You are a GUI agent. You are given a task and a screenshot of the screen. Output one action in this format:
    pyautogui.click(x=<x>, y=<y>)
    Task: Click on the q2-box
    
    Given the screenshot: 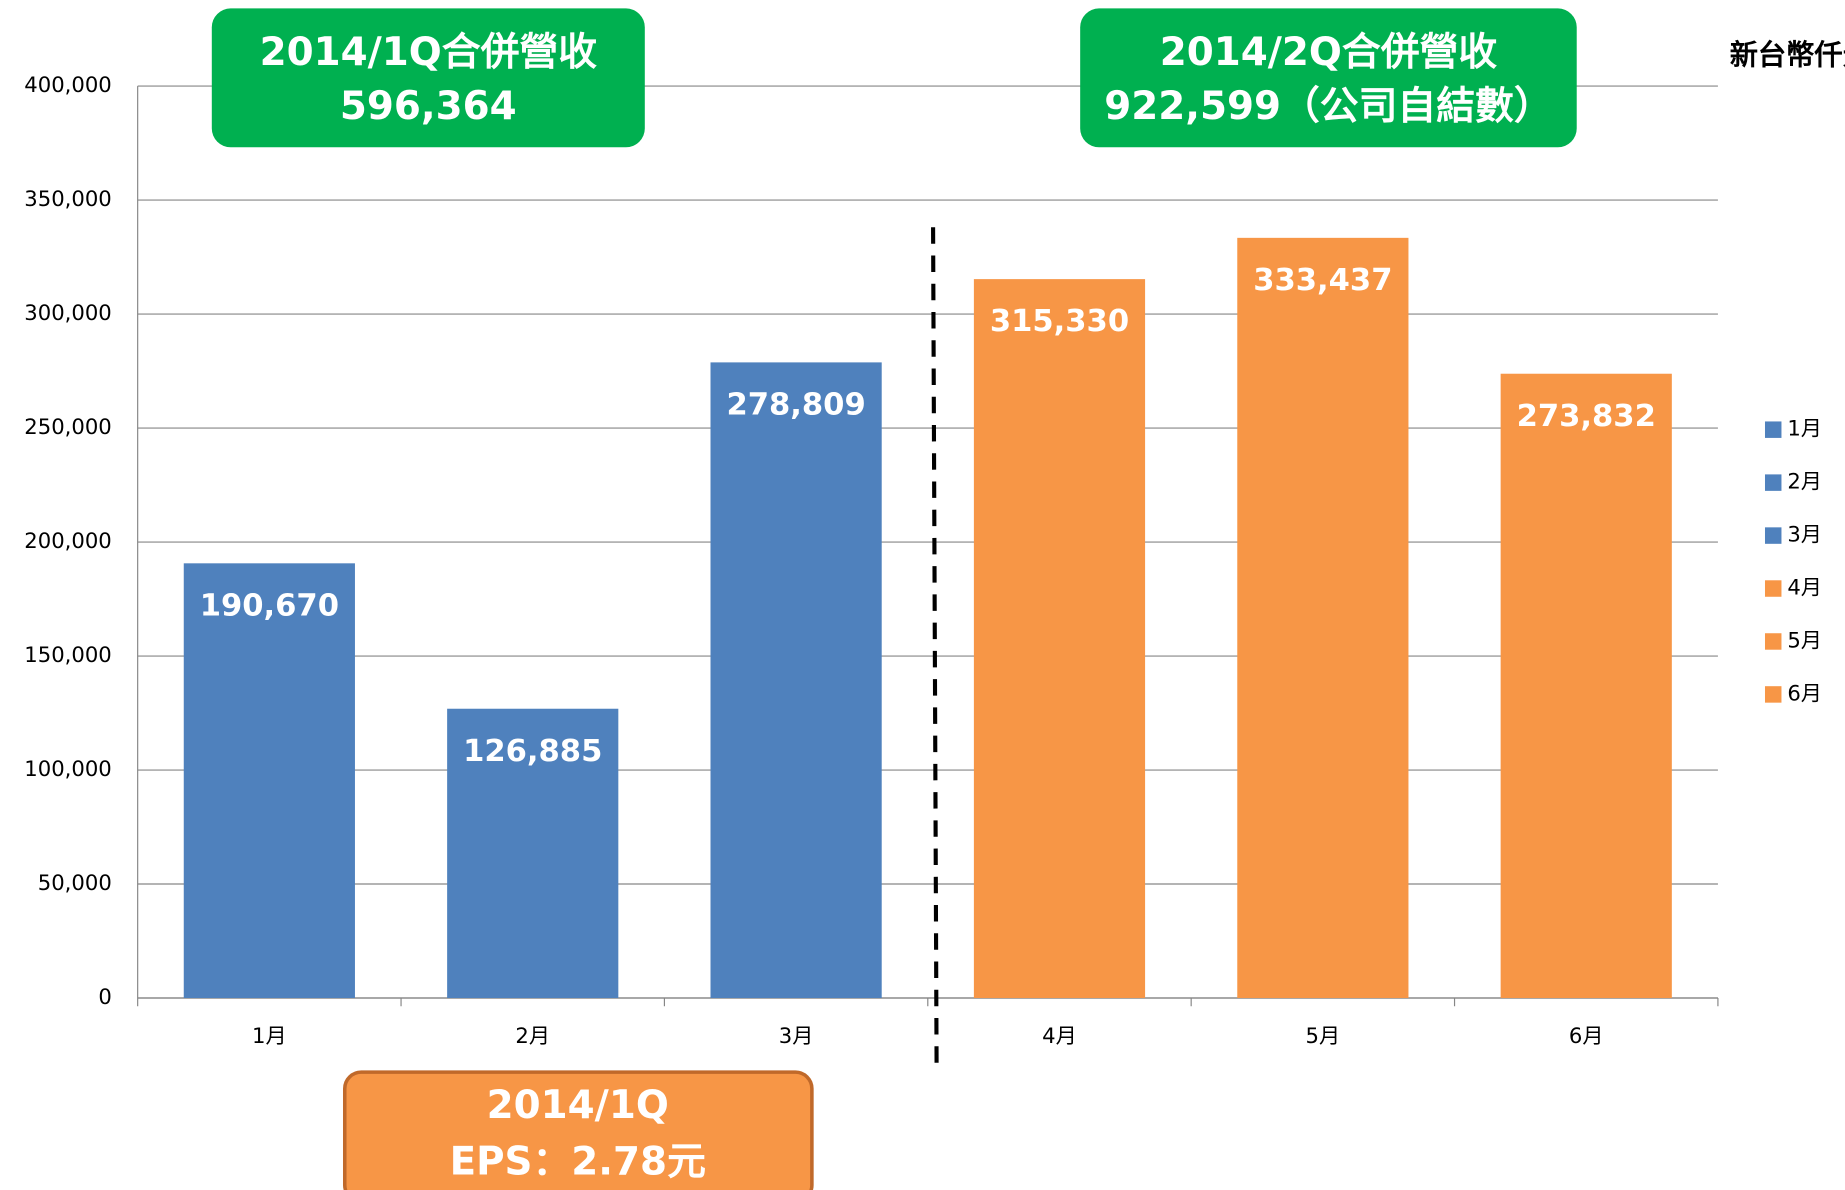 What is the action you would take?
    pyautogui.click(x=1328, y=78)
    